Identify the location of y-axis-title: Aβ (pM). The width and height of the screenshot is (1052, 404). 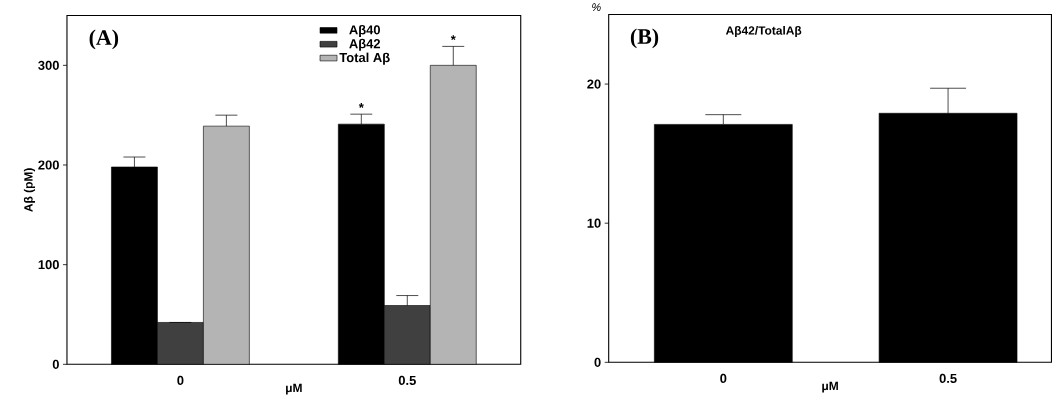
(29, 190).